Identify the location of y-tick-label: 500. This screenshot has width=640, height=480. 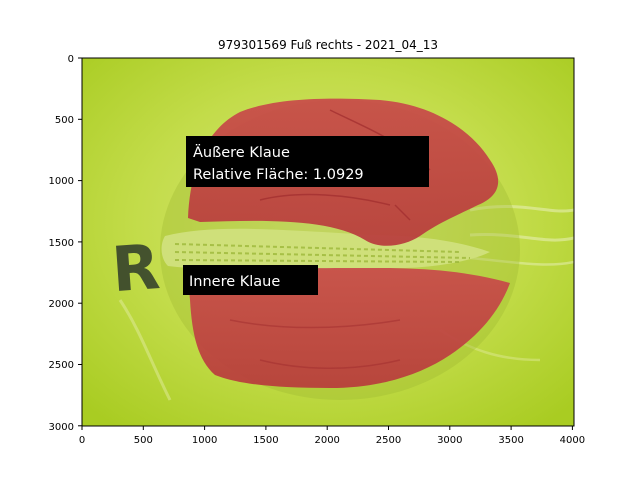
(64, 120).